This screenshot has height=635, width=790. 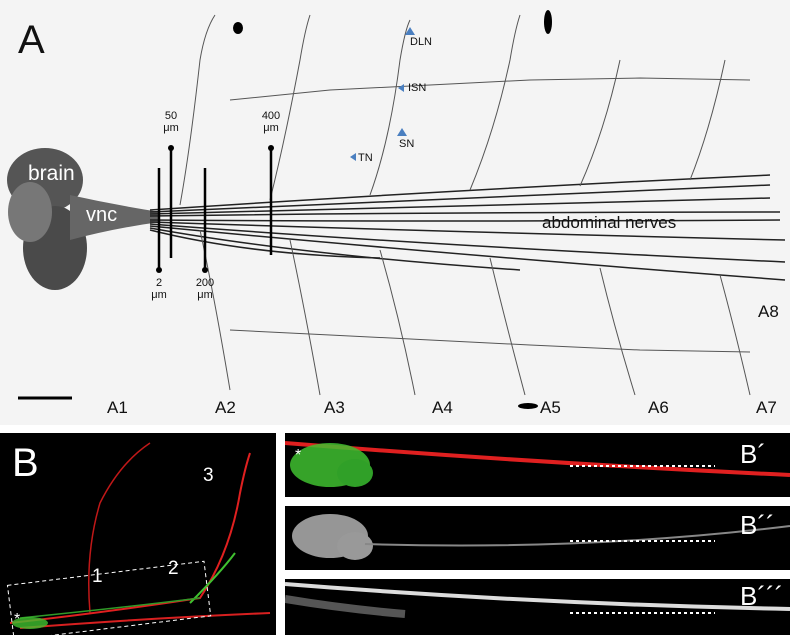 I want to click on segment-a8: A8, so click(x=768, y=311).